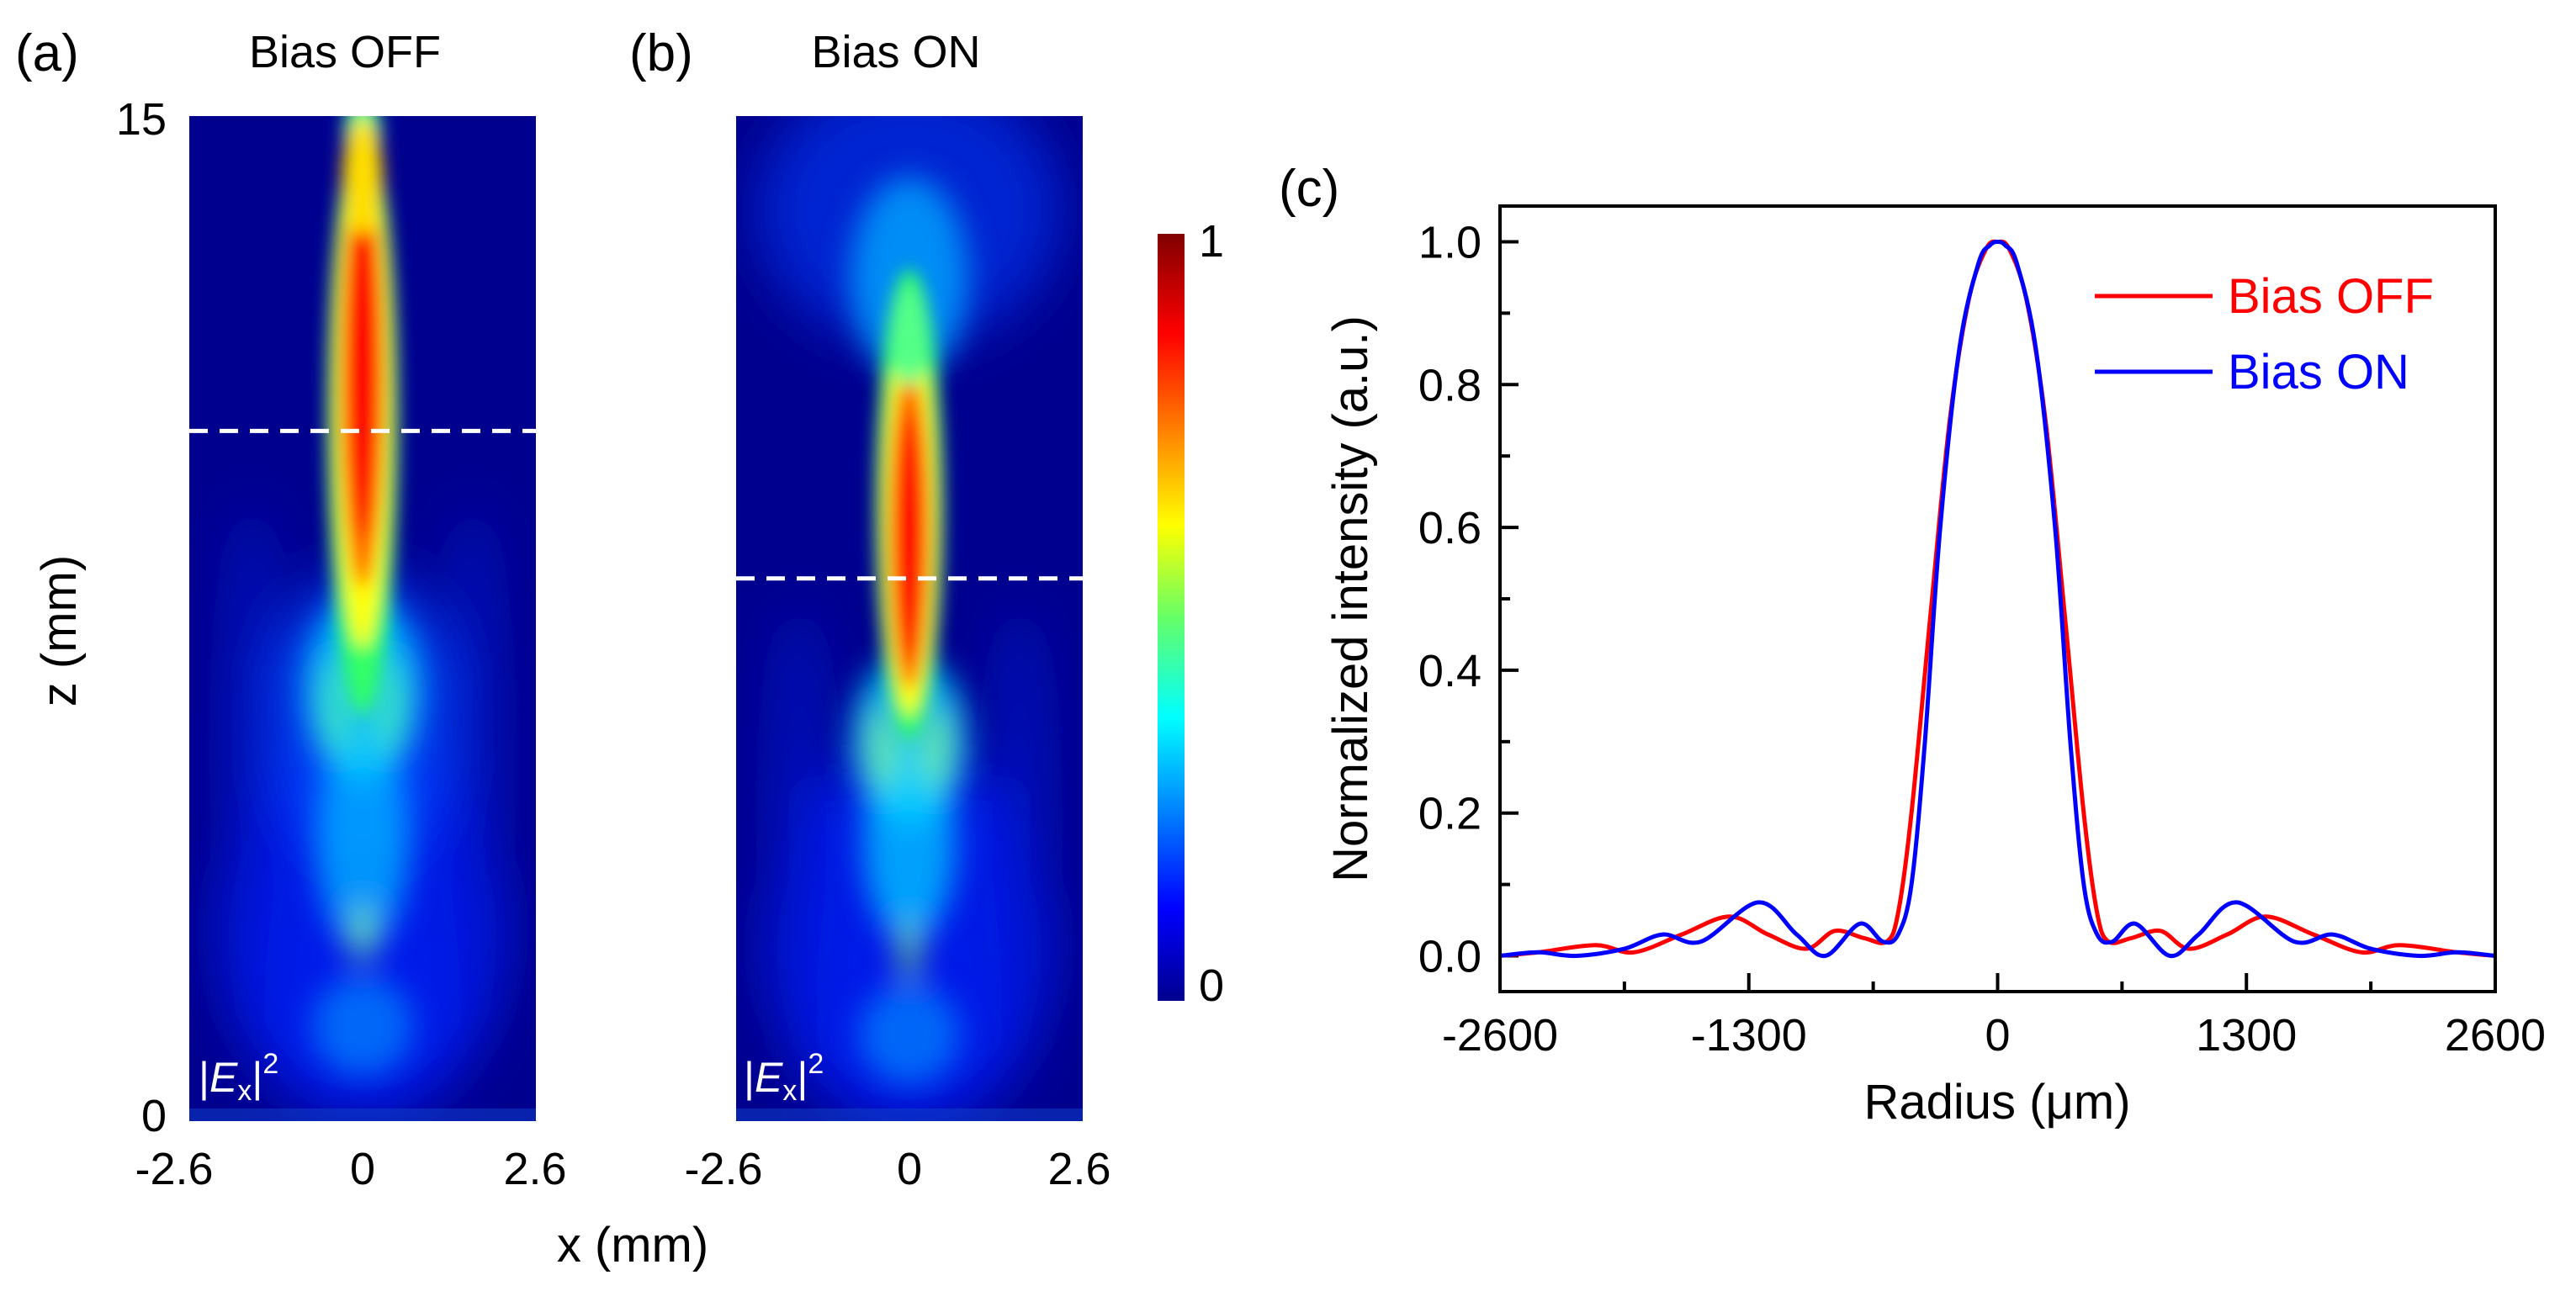  Describe the element at coordinates (723, 1169) in the screenshot. I see `heatmap-b-xtick-left: -2.6` at that location.